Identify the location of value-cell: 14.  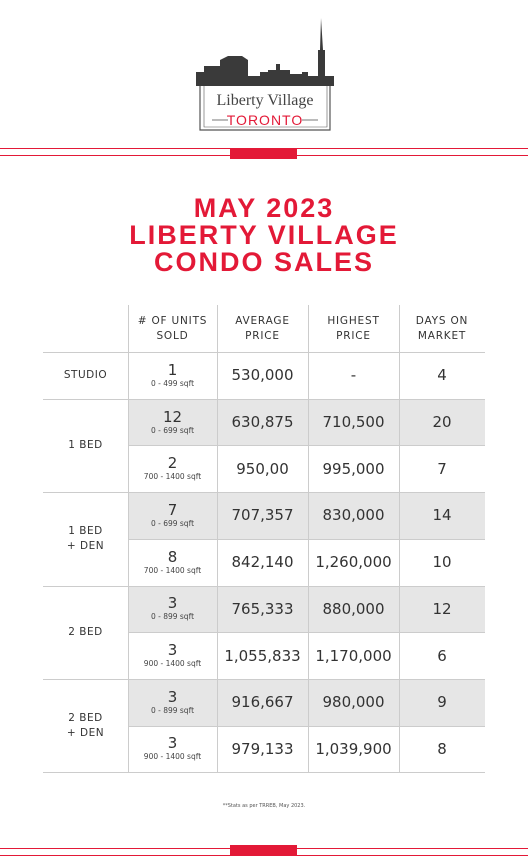
(442, 515).